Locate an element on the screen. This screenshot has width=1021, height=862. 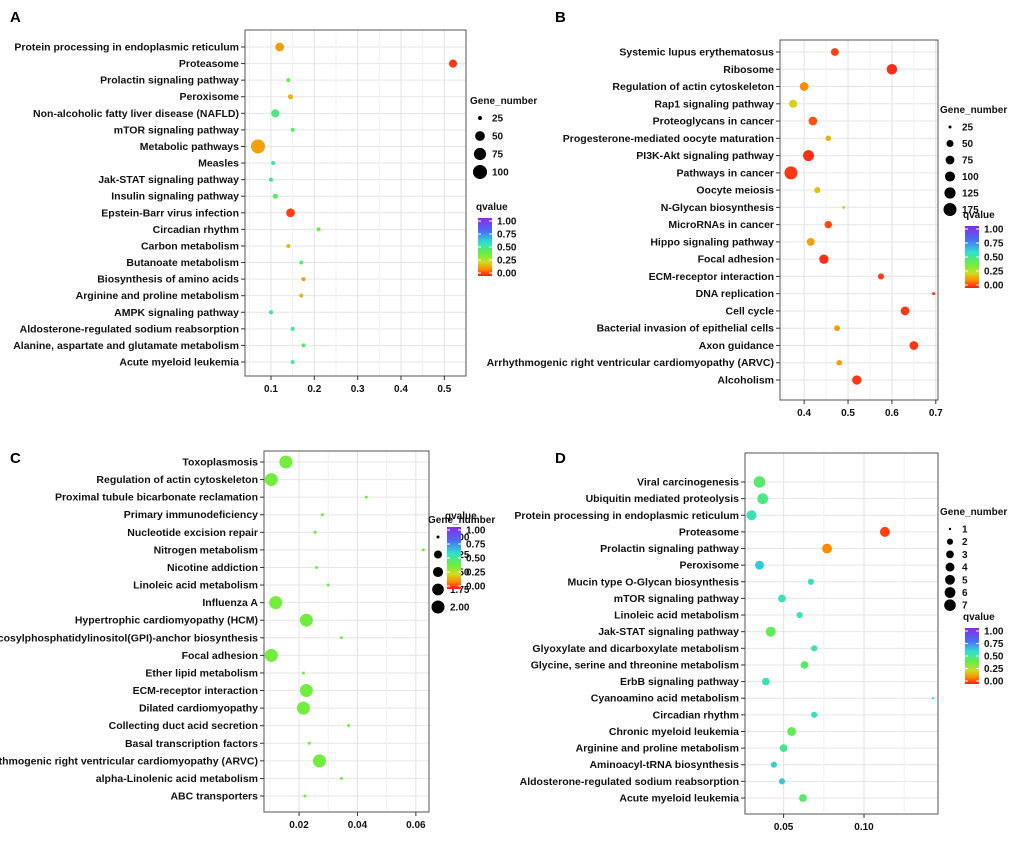
qvalue-legend-label: 1.00 is located at coordinates (476, 531).